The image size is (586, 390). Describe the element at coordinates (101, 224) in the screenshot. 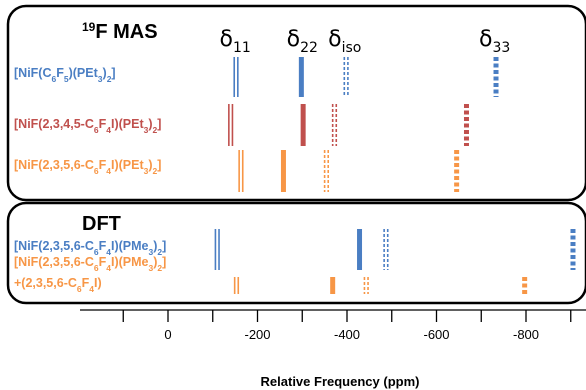

I see `dft-panel-title: DFT` at that location.